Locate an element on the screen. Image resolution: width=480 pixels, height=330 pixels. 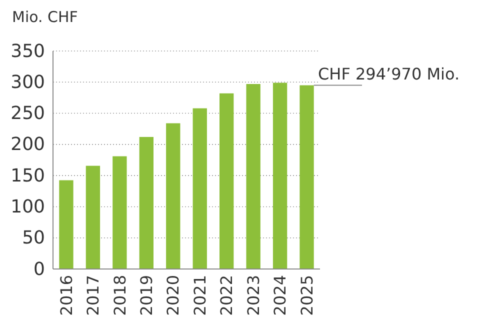
x-tick-label: 2024 is located at coordinates (280, 295).